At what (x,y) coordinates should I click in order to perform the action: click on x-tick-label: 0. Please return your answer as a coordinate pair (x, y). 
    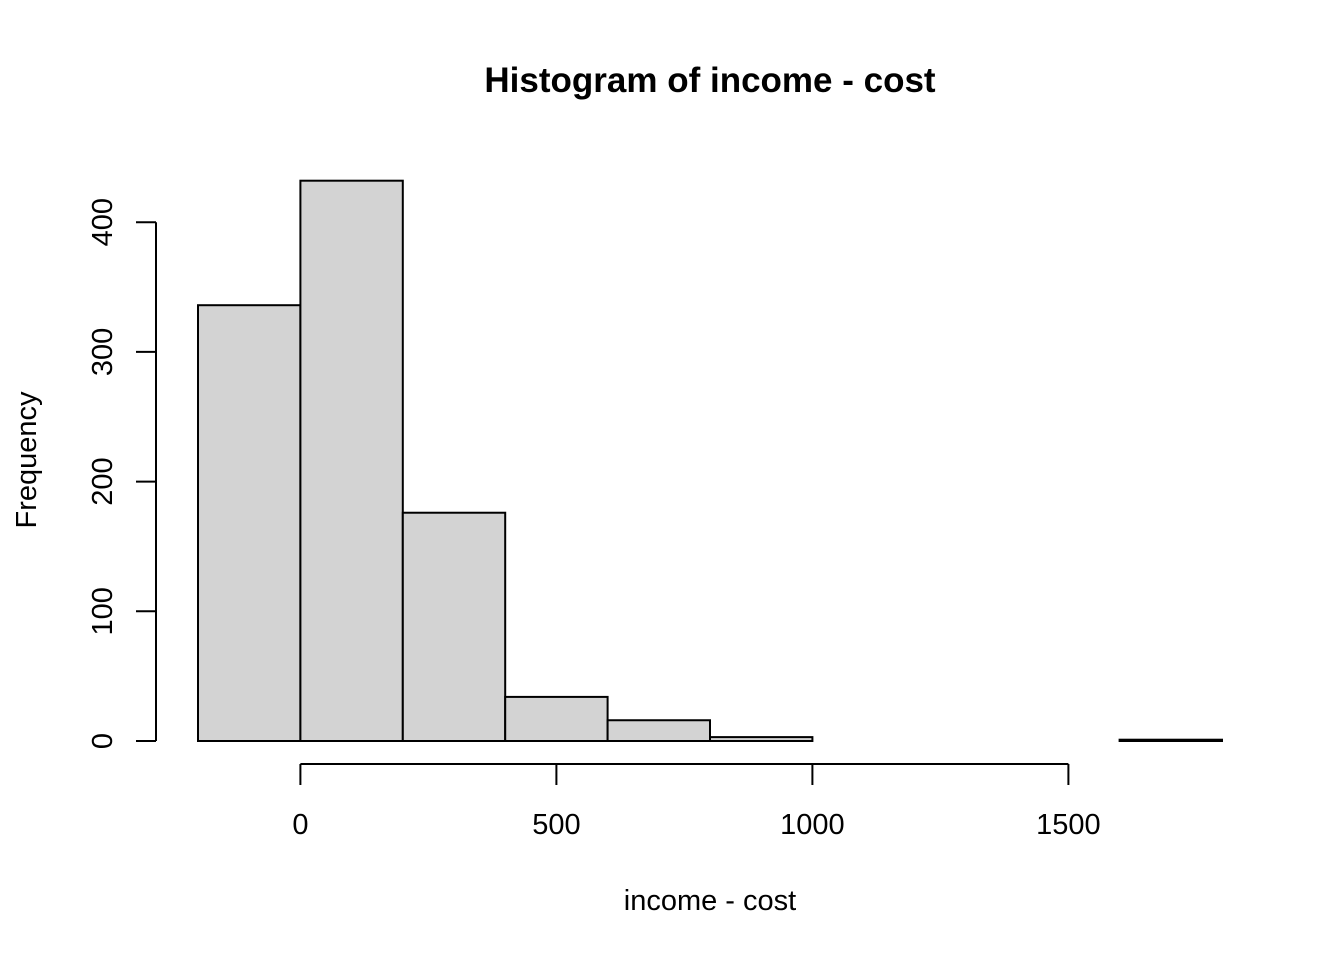
    Looking at the image, I should click on (300, 825).